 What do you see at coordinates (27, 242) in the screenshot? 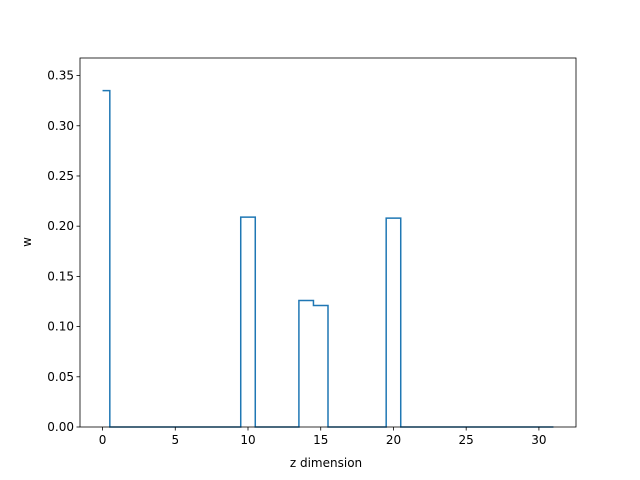
I see `y-axis-label: w` at bounding box center [27, 242].